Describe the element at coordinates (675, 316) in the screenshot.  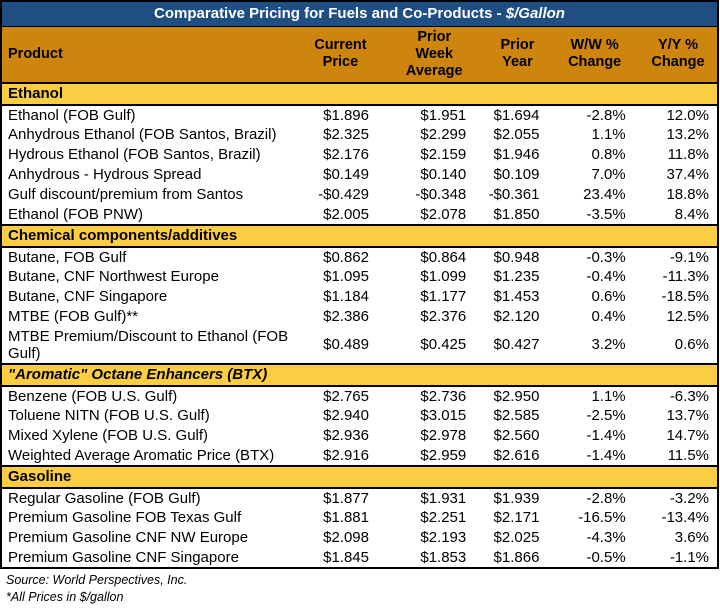
I see `yy-change-cell: 12.5%` at that location.